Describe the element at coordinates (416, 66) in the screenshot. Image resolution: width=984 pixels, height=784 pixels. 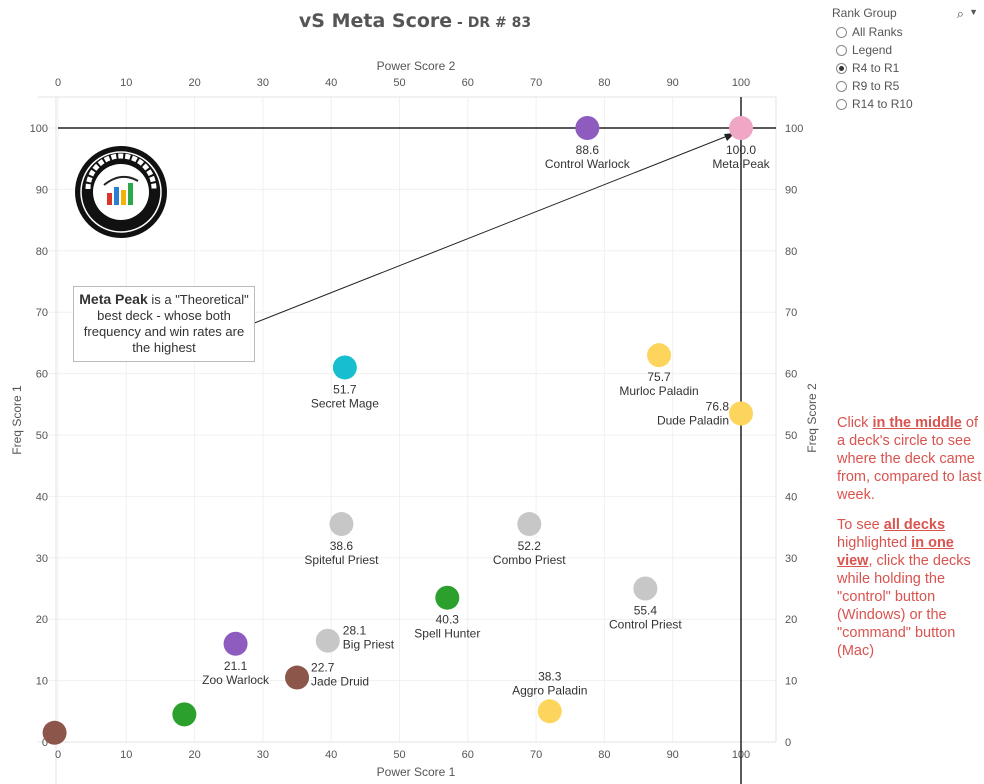
I see `x-axis-top-label: Power Score 2` at that location.